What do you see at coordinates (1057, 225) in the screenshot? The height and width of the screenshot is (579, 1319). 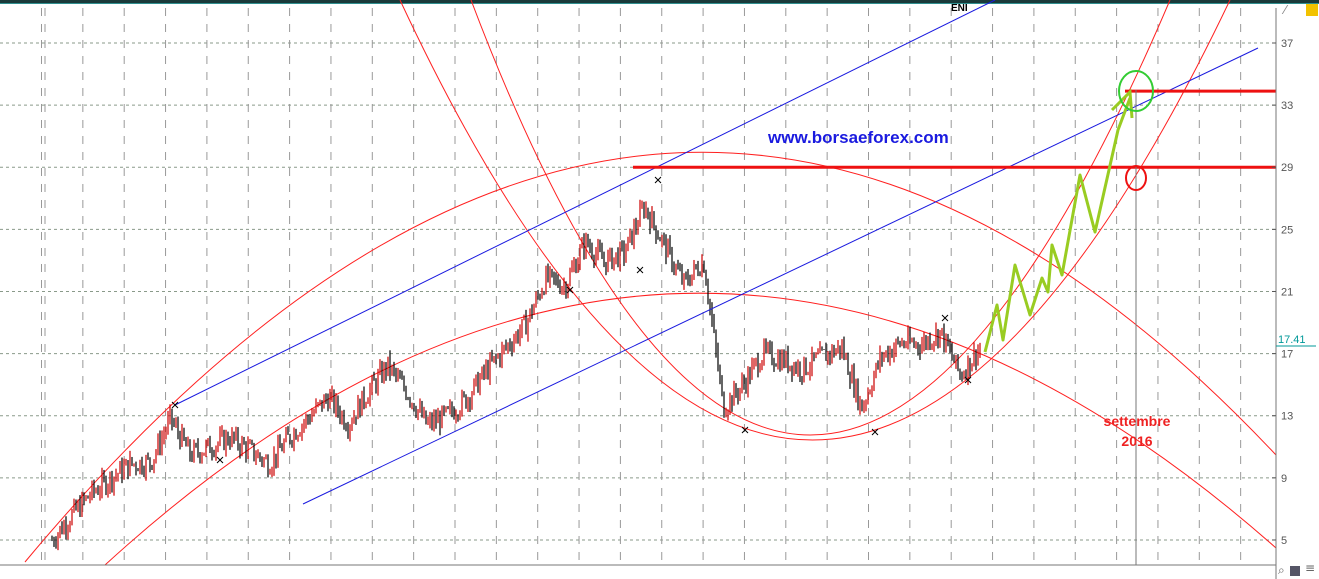 I see `projection-zigzag` at bounding box center [1057, 225].